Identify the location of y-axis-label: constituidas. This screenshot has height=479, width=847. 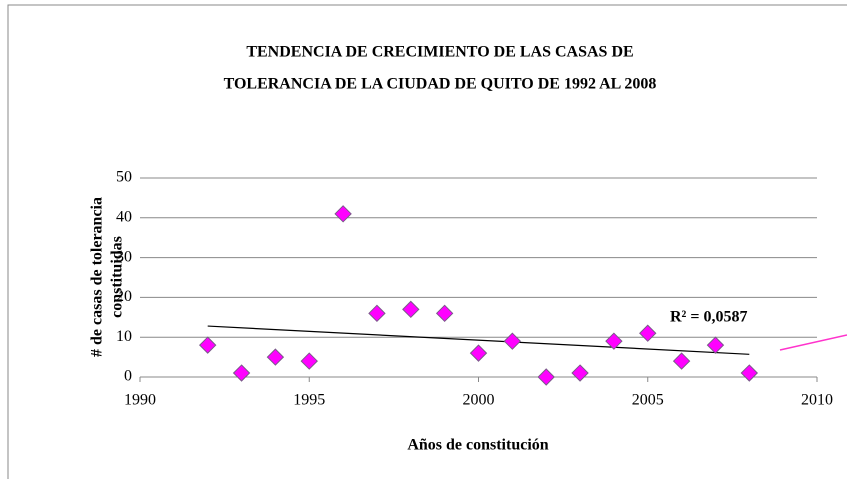
(117, 277).